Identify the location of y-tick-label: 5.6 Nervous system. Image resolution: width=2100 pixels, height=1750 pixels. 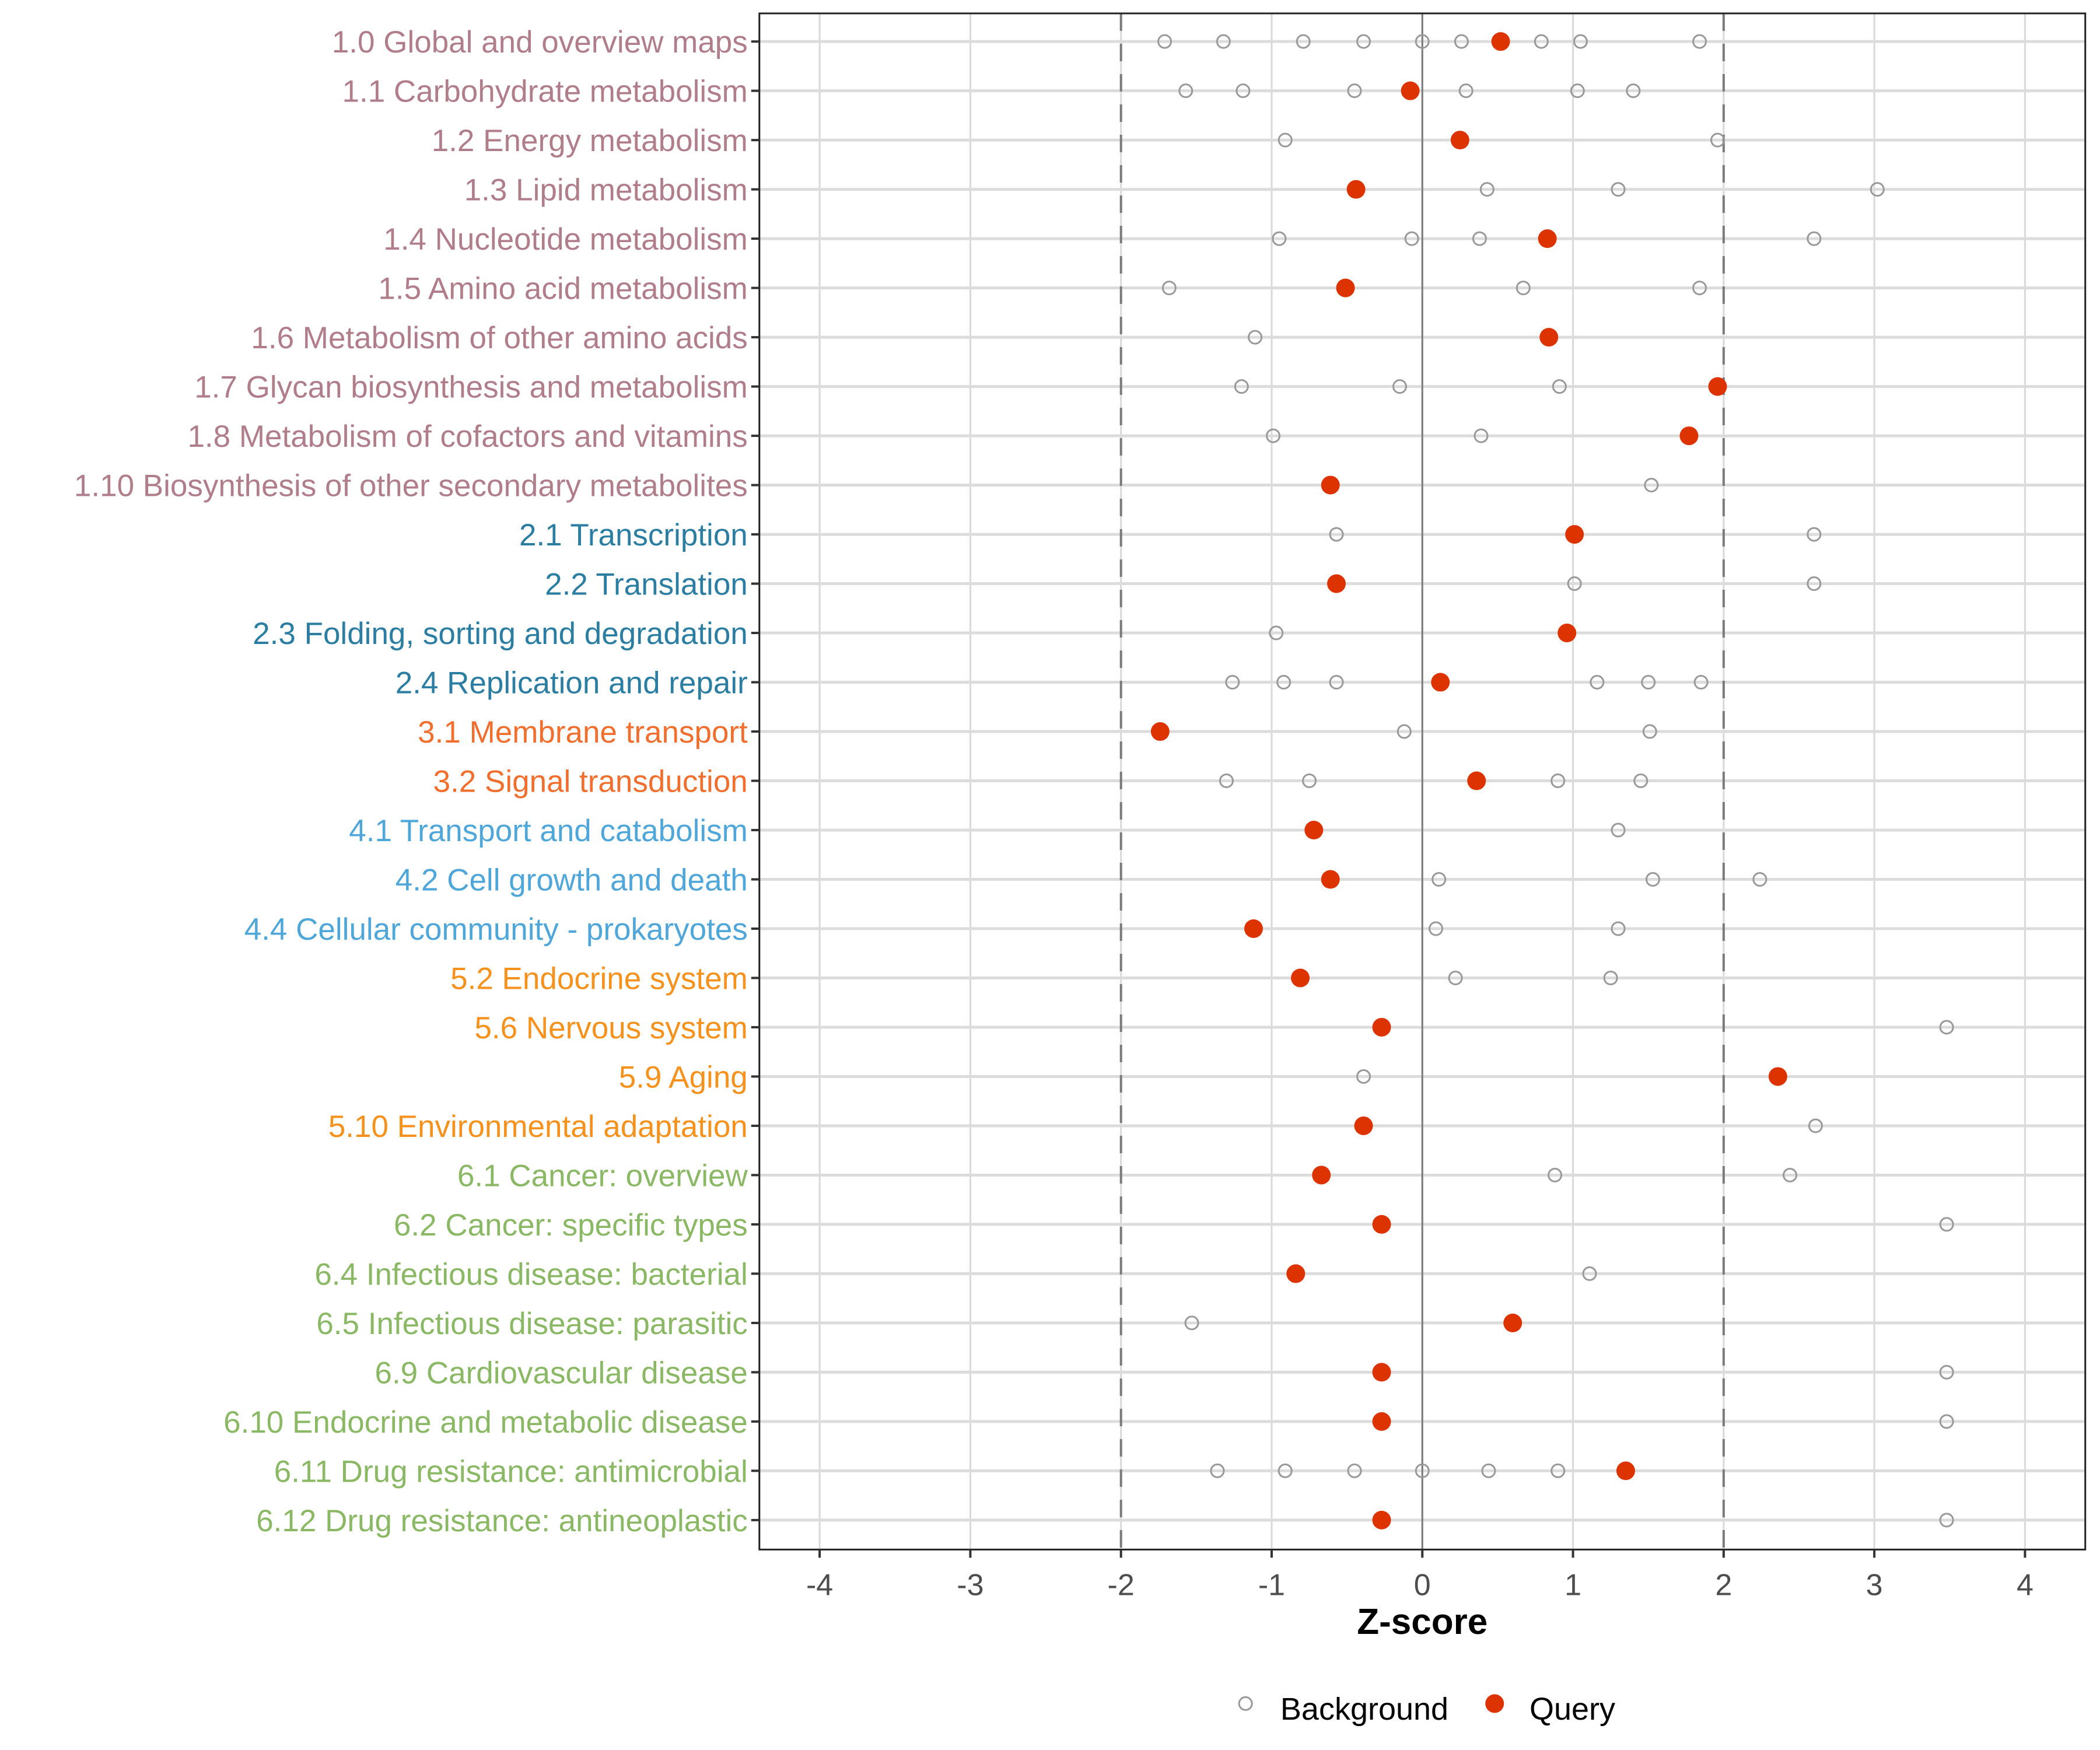
(610, 1028).